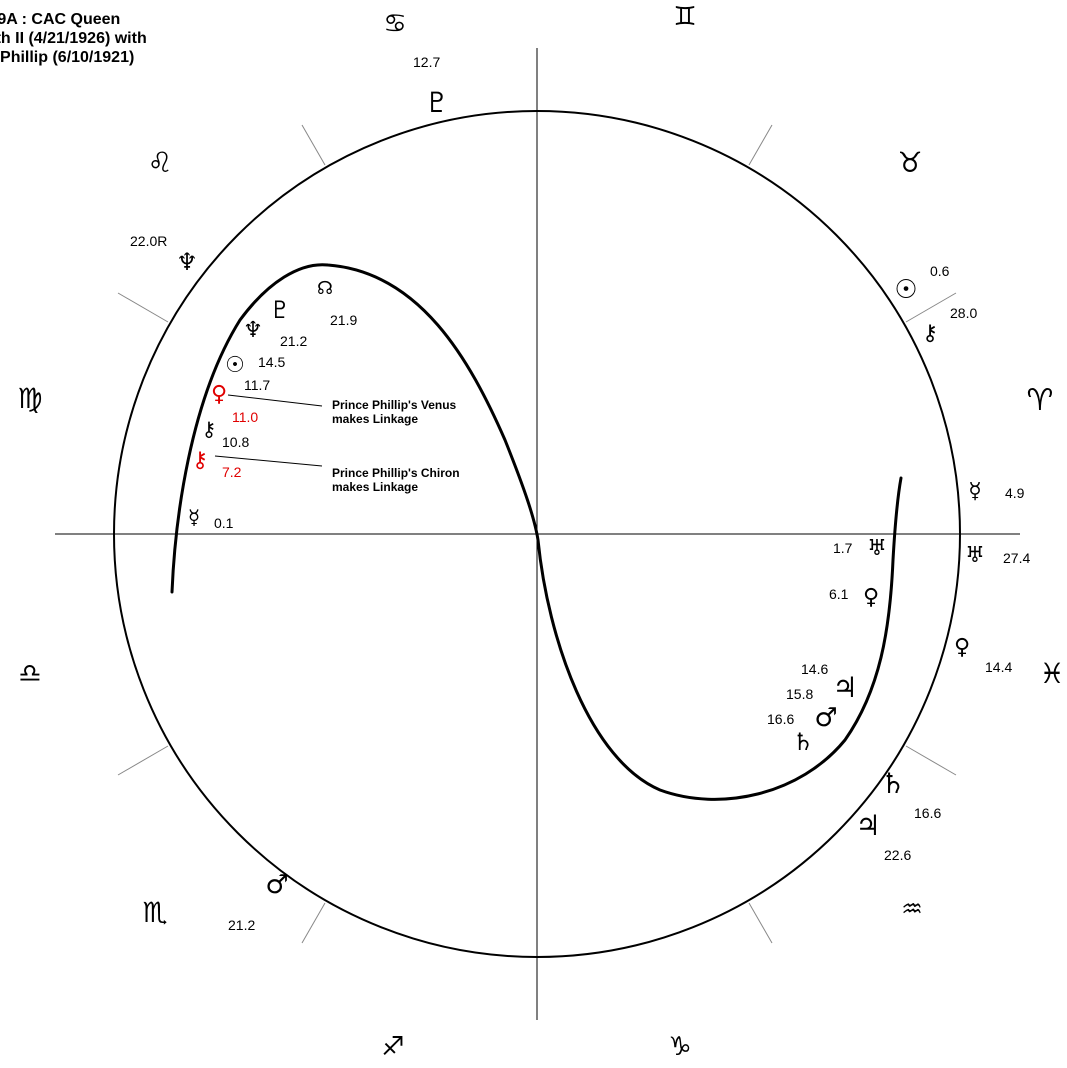 The width and height of the screenshot is (1067, 1068). What do you see at coordinates (940, 271) in the screenshot?
I see `sun-outer-value: 0.6` at bounding box center [940, 271].